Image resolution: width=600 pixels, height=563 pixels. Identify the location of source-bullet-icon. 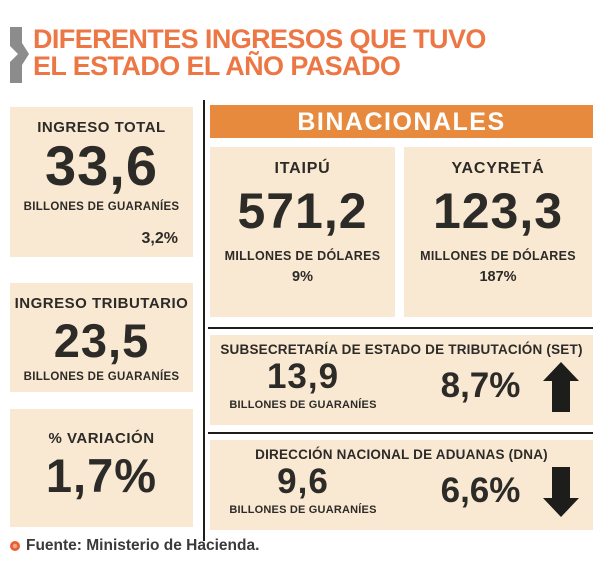
(15, 546).